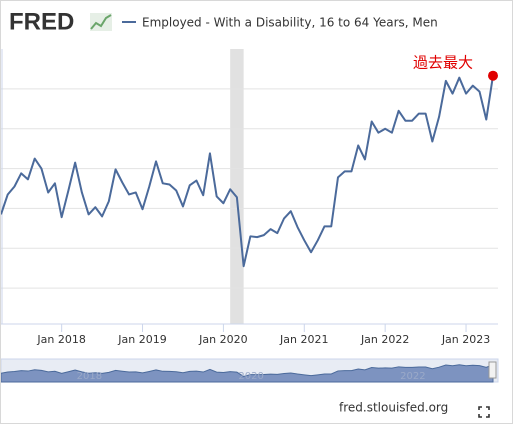 The width and height of the screenshot is (513, 424). I want to click on x-tick-label: Jan 2018, so click(60, 339).